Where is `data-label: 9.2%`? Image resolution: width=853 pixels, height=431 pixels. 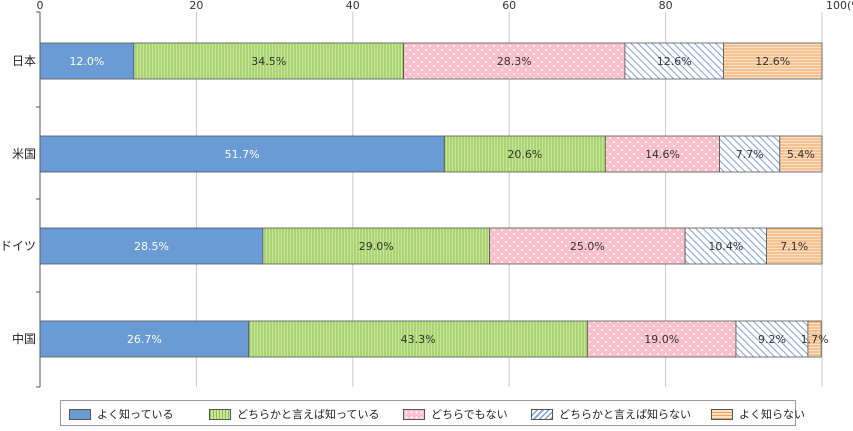
data-label: 9.2% is located at coordinates (772, 339).